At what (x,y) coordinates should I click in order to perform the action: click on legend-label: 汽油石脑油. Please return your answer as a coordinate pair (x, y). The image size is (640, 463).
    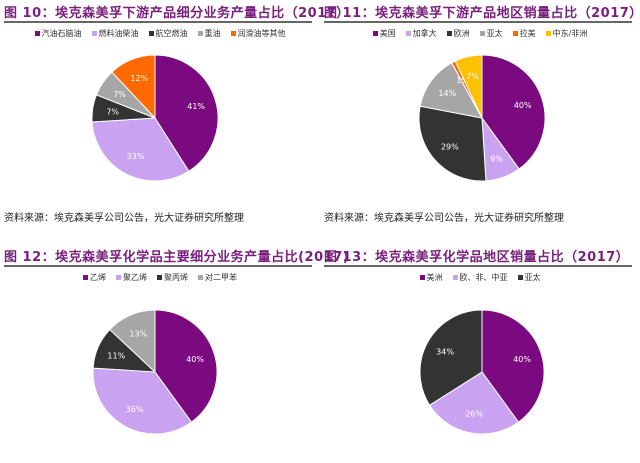
    Looking at the image, I should click on (61, 33).